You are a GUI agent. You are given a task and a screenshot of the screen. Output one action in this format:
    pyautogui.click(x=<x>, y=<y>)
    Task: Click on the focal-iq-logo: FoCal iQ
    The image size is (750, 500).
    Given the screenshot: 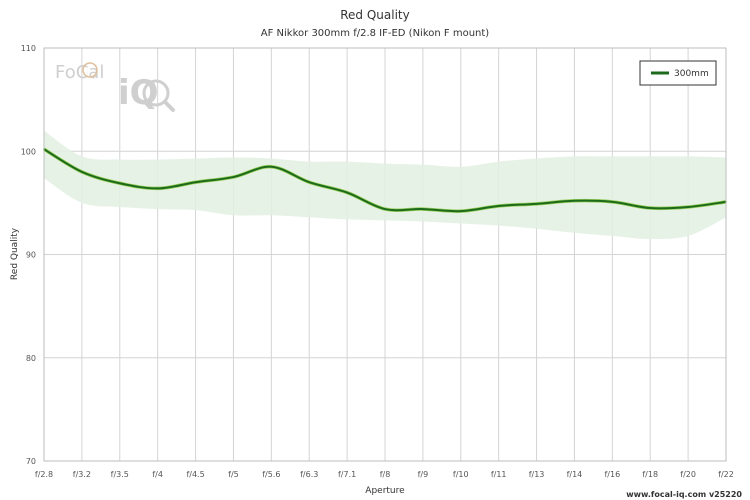 What is the action you would take?
    pyautogui.click(x=115, y=87)
    